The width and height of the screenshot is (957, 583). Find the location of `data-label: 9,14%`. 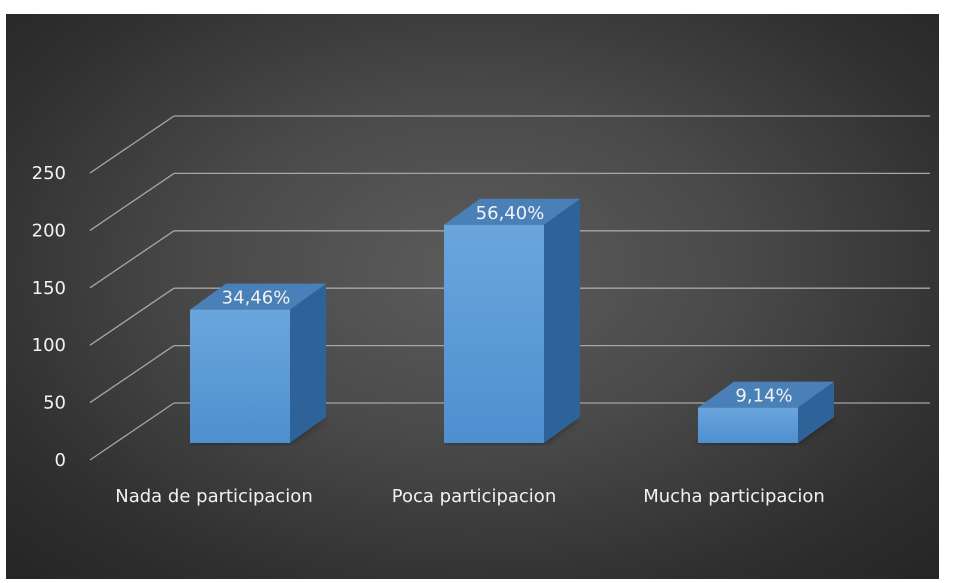

data-label: 9,14% is located at coordinates (763, 396).